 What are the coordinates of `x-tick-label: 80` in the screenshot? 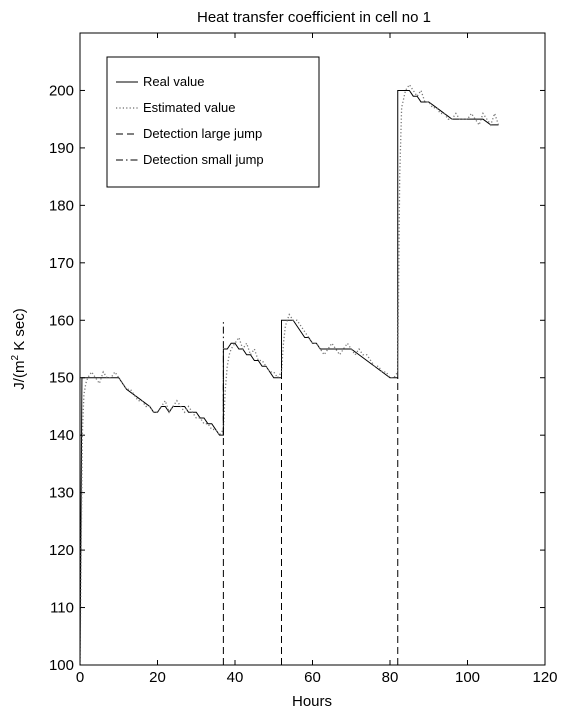 It's located at (390, 677).